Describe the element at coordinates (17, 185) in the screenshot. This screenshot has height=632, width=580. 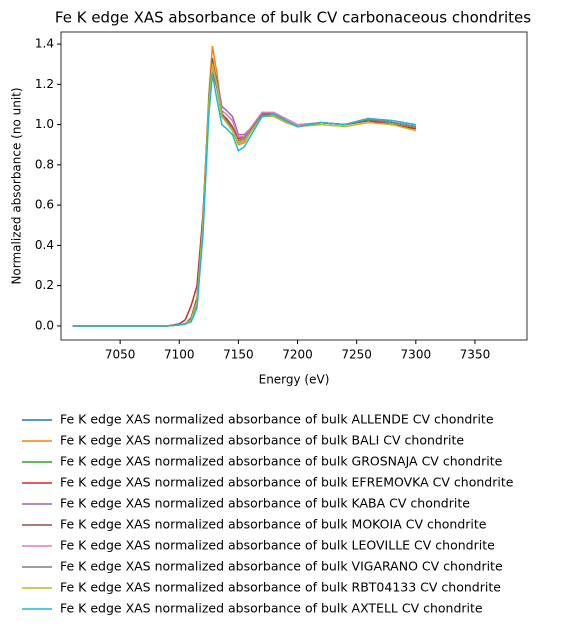
I see `y-axis-label: Normalized absorbance (no unit)` at that location.